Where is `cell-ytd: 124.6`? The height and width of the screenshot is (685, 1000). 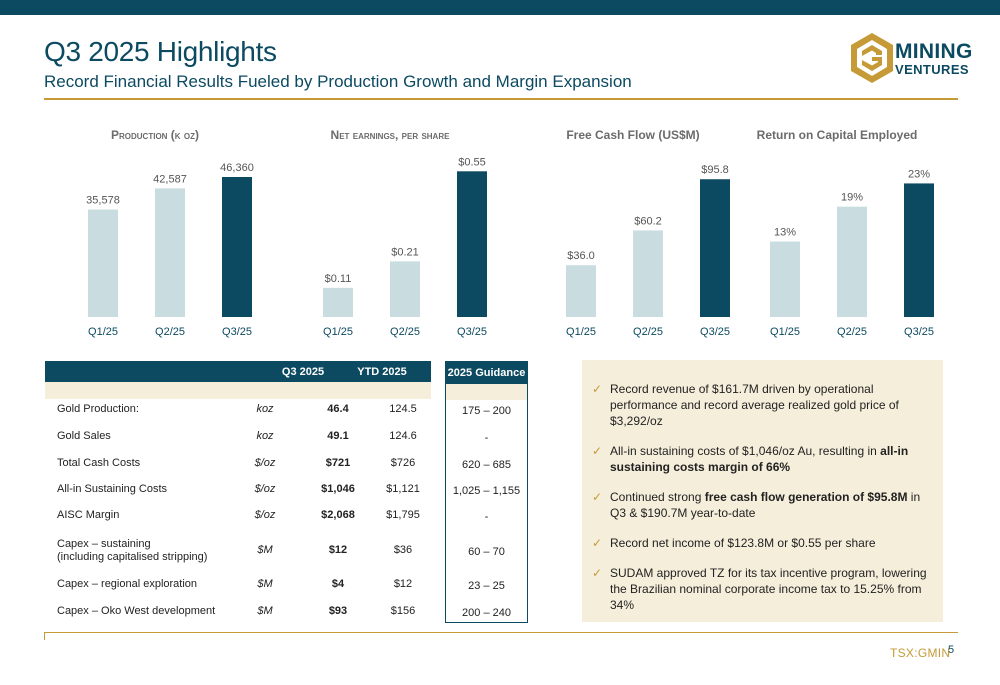 cell-ytd: 124.6 is located at coordinates (403, 436).